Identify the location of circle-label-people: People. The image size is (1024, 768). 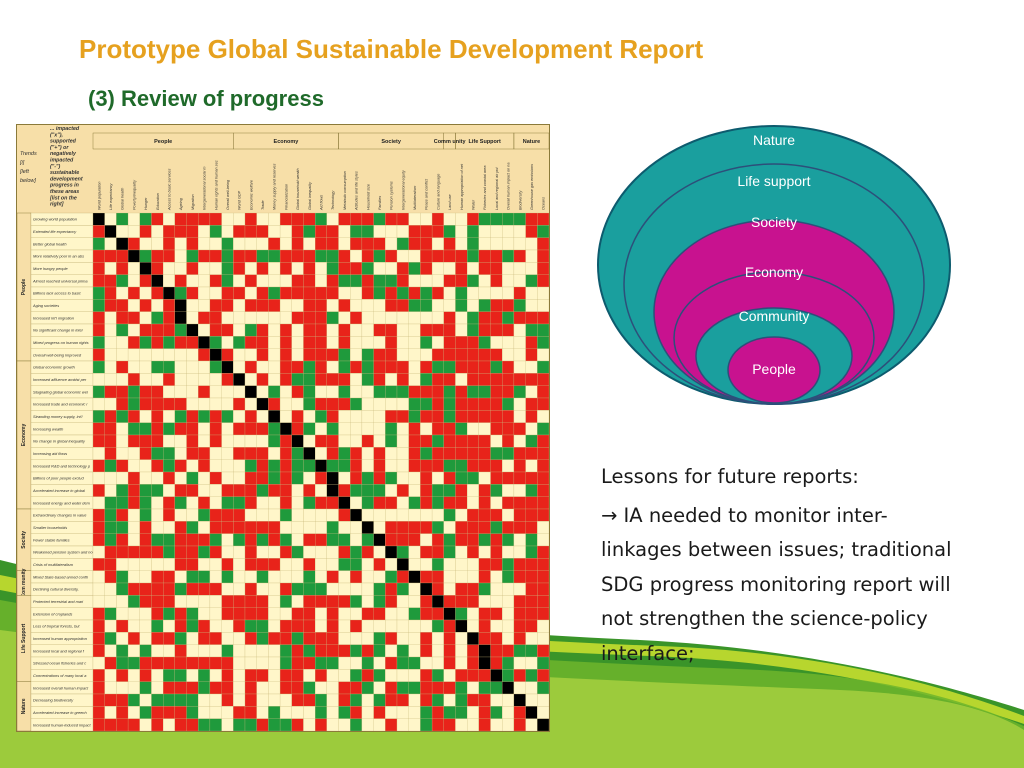
(774, 369).